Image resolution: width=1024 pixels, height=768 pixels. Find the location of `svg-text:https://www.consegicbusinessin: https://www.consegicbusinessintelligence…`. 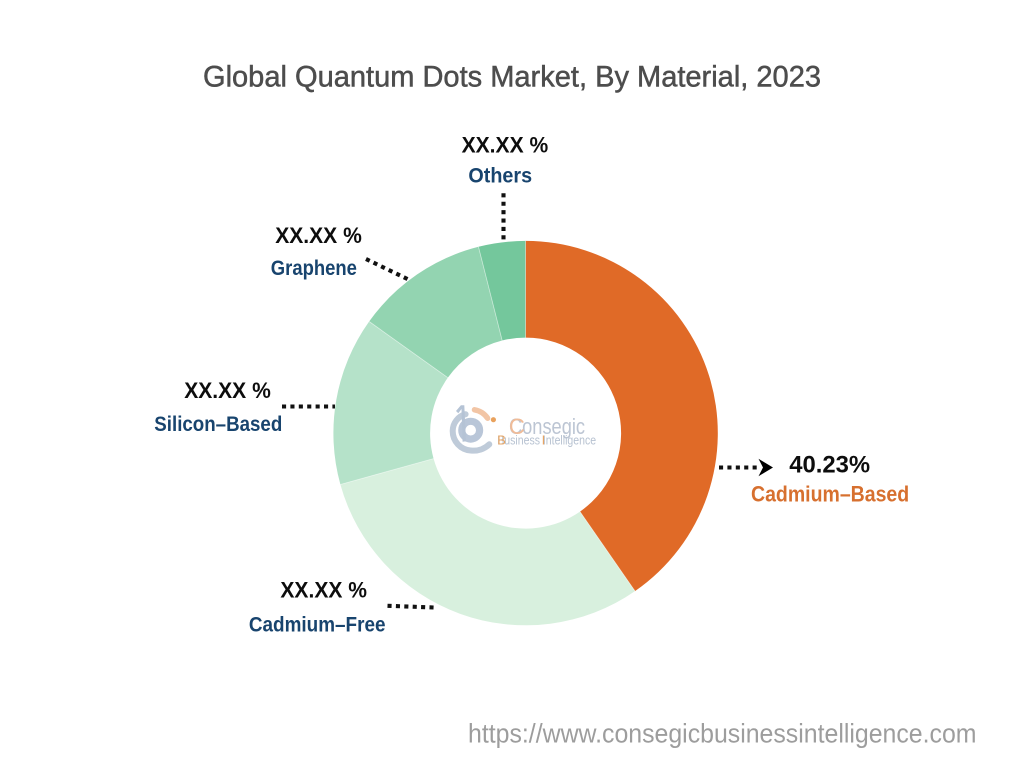

svg-text:https://www.consegicbusinessin: https://www.consegicbusinessintelligence… is located at coordinates (722, 734).